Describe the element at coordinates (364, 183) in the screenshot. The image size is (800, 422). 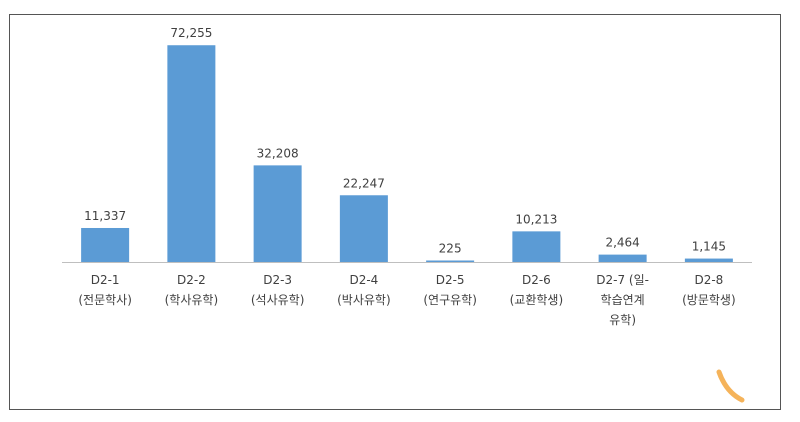
I see `data-label-4: 22,247` at that location.